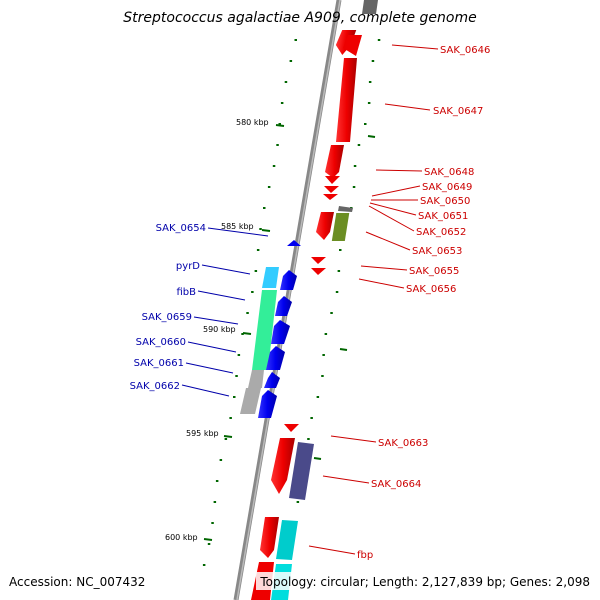 Image resolution: width=600 pixels, height=600 pixels. What do you see at coordinates (159, 363) in the screenshot?
I see `label-sak-0661: SAK_0661` at bounding box center [159, 363].